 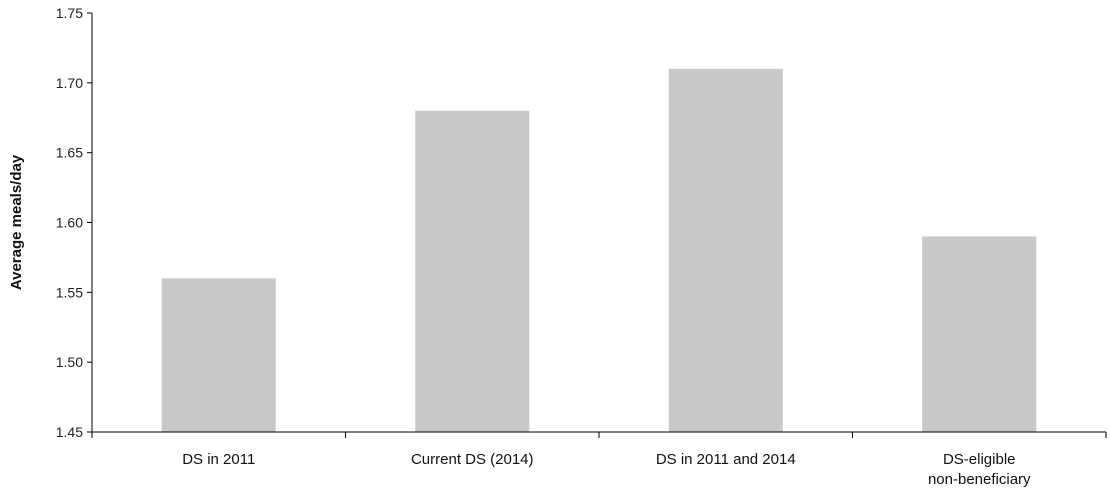 What do you see at coordinates (69, 292) in the screenshot?
I see `y-tick-label: 1.55` at bounding box center [69, 292].